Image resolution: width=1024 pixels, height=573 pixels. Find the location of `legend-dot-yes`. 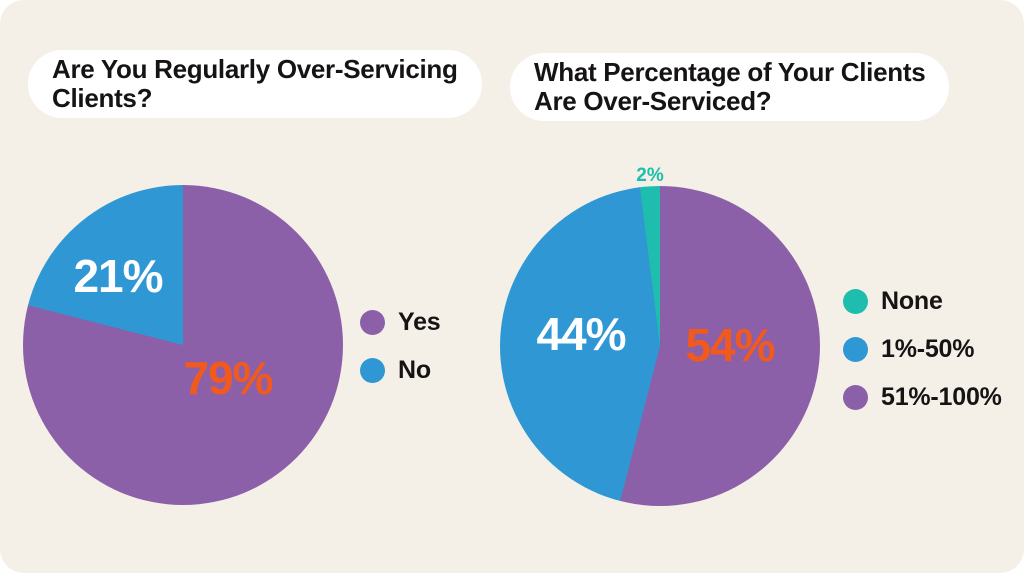

legend-dot-yes is located at coordinates (372, 322).